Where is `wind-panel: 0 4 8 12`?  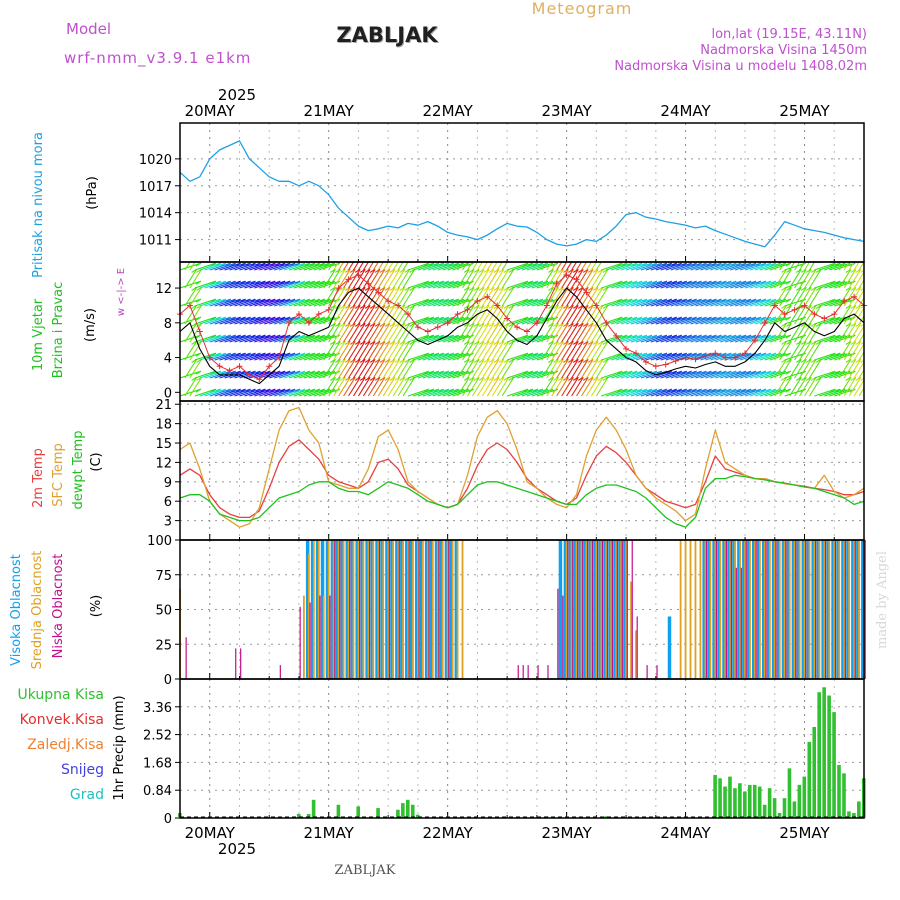 wind-panel: 0 4 8 12 is located at coordinates (511, 331).